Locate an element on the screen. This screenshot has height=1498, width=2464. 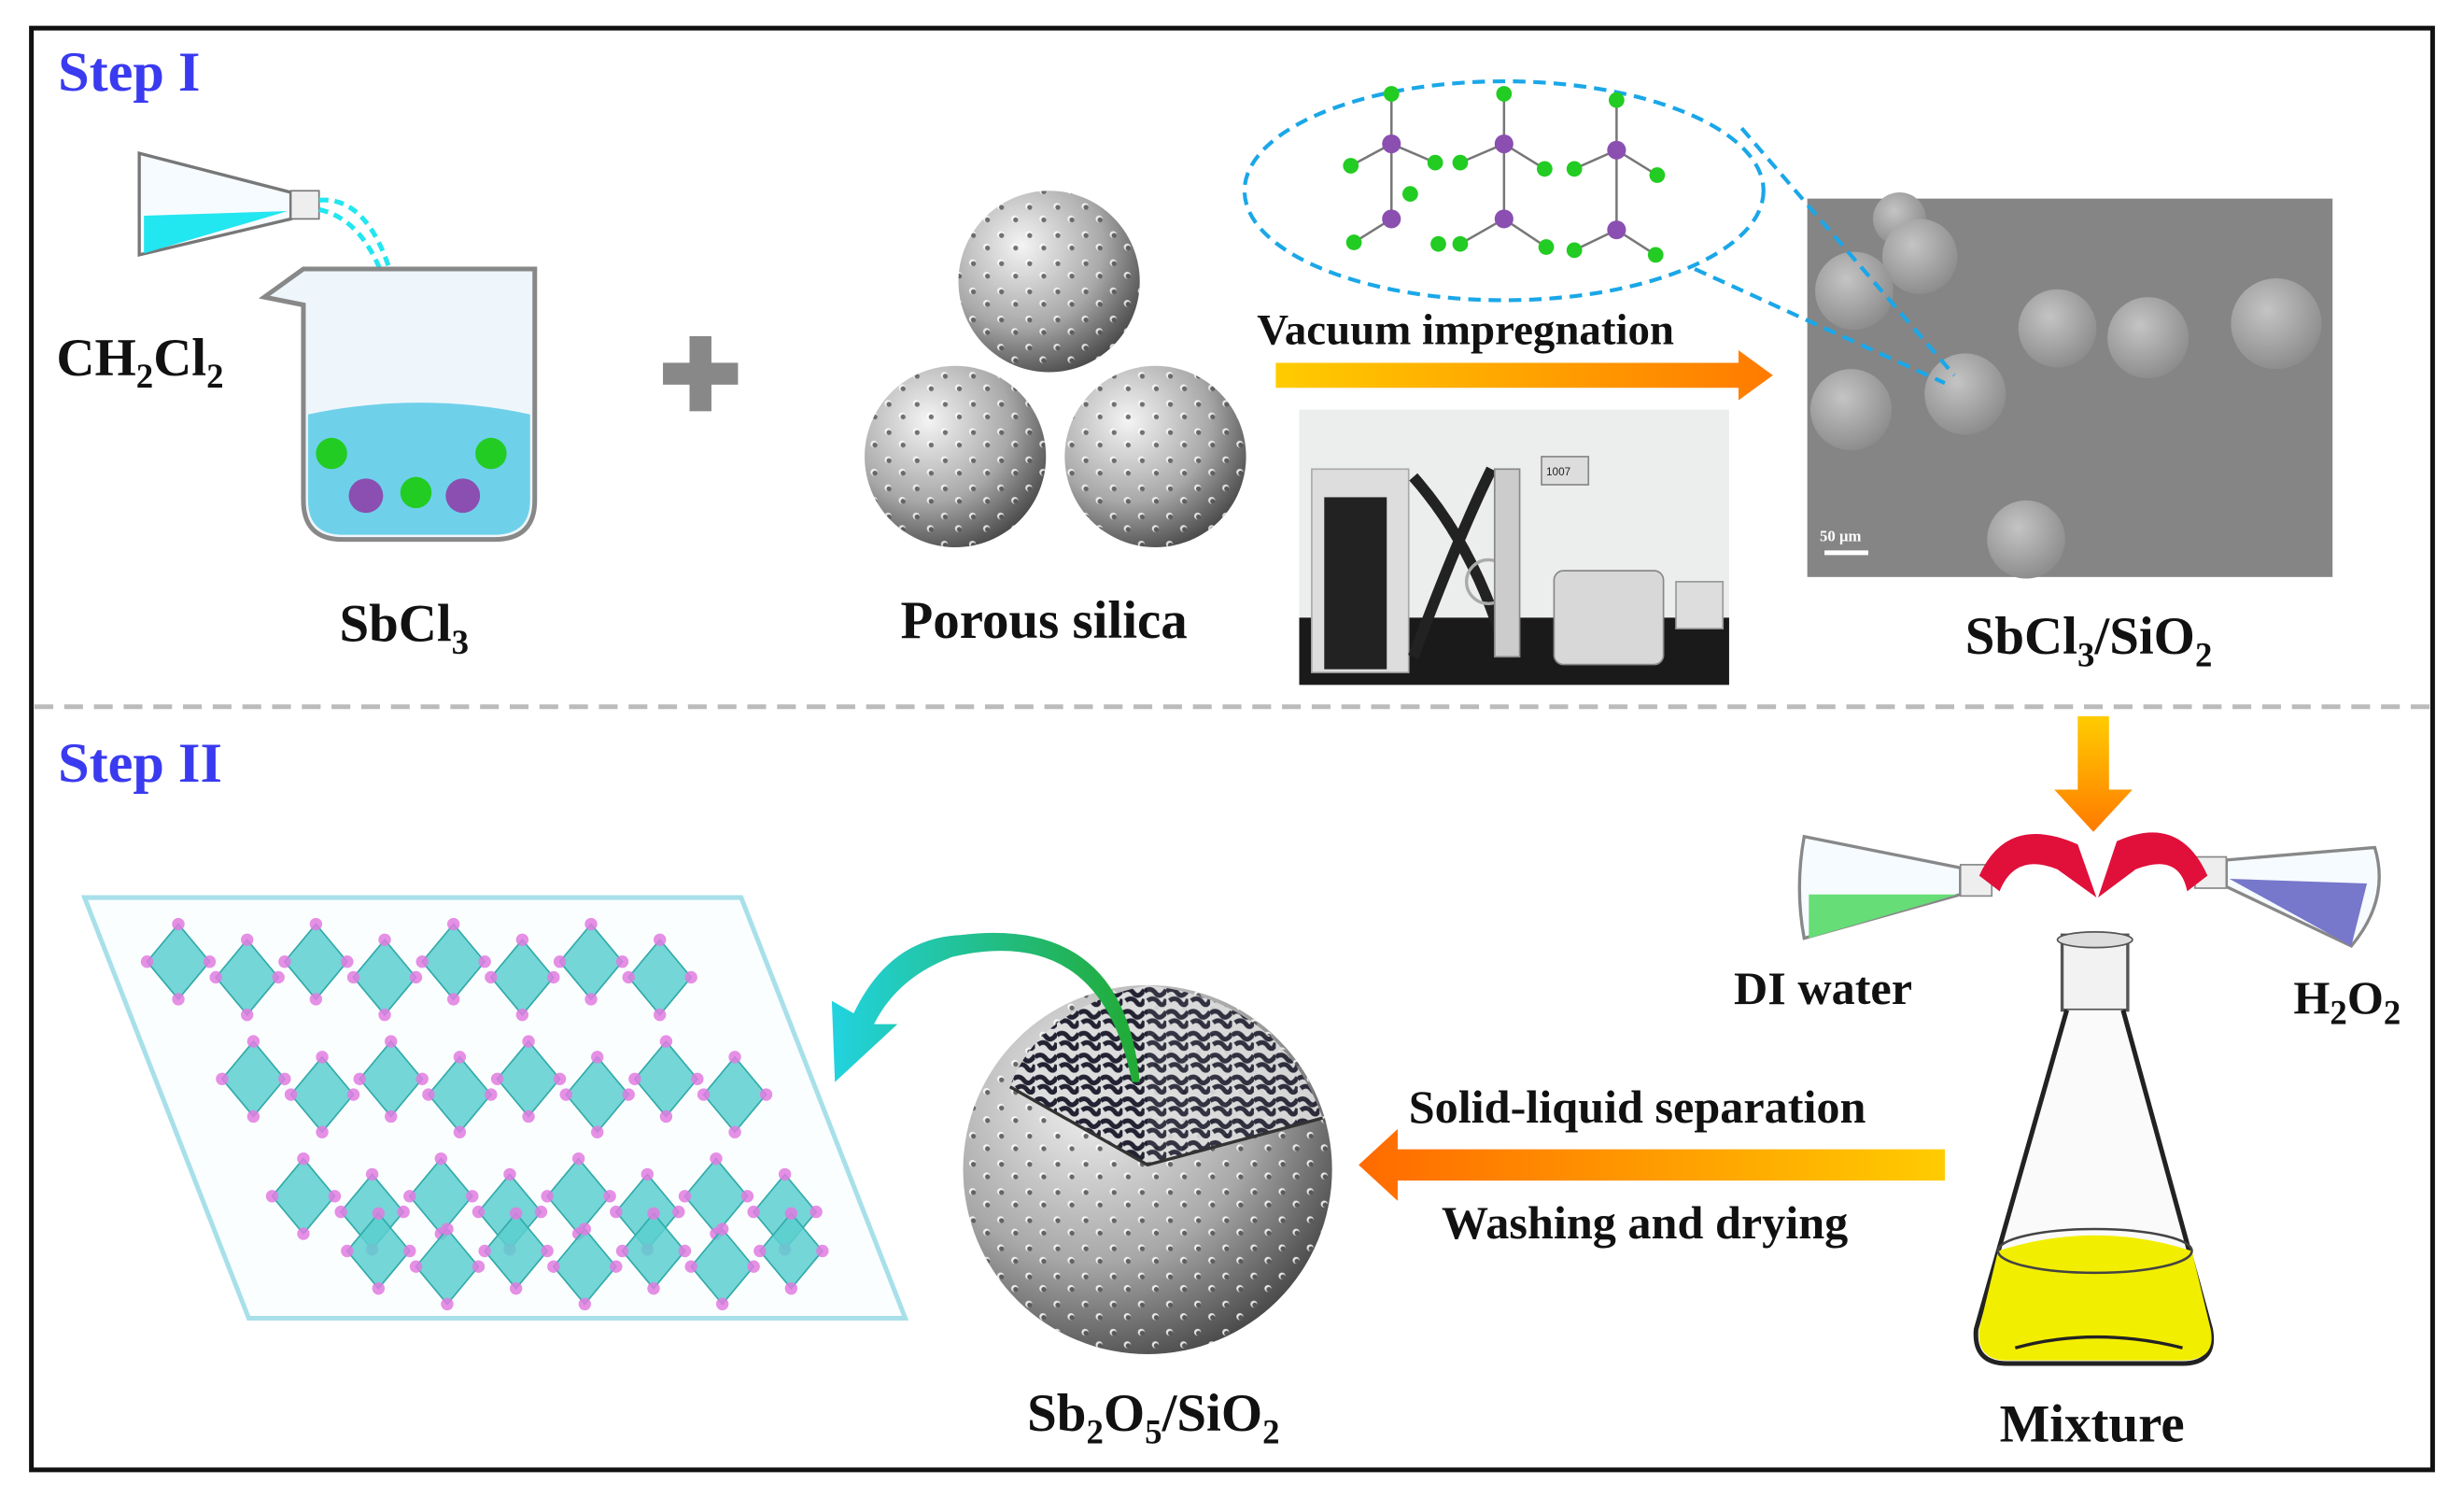
sbcl3-sio2-label: SbCl3/SiO2 is located at coordinates (2089, 640).